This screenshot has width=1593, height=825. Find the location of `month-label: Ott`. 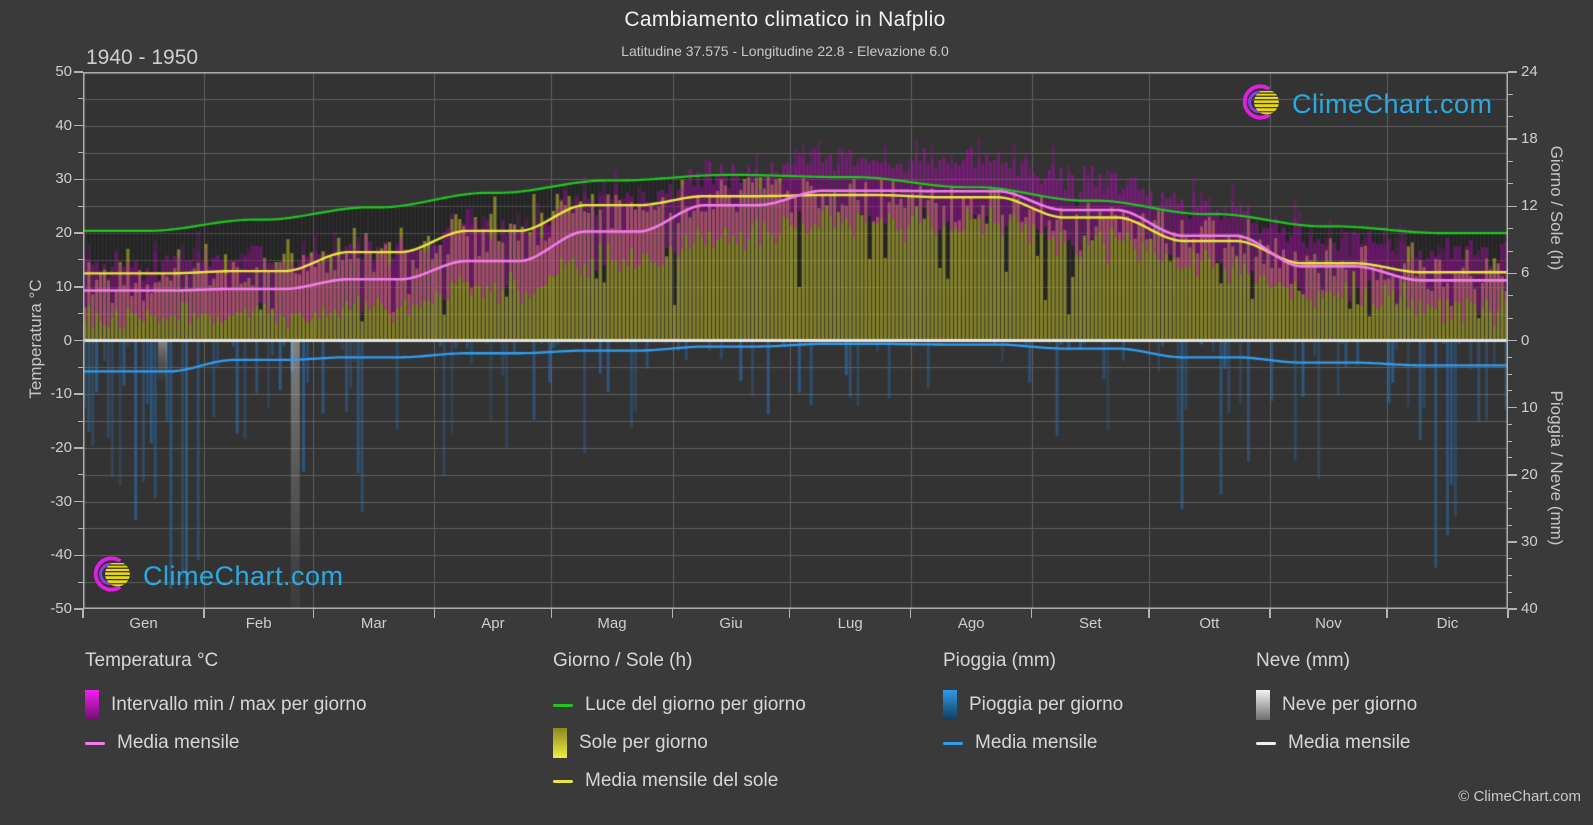

month-label: Ott is located at coordinates (1209, 623).